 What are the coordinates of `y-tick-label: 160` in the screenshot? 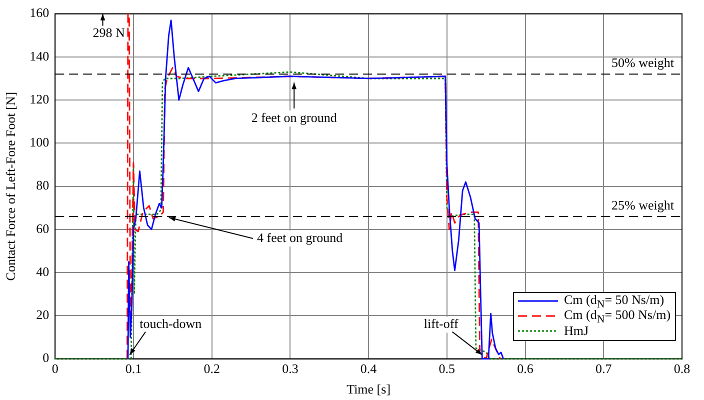 It's located at (40, 12).